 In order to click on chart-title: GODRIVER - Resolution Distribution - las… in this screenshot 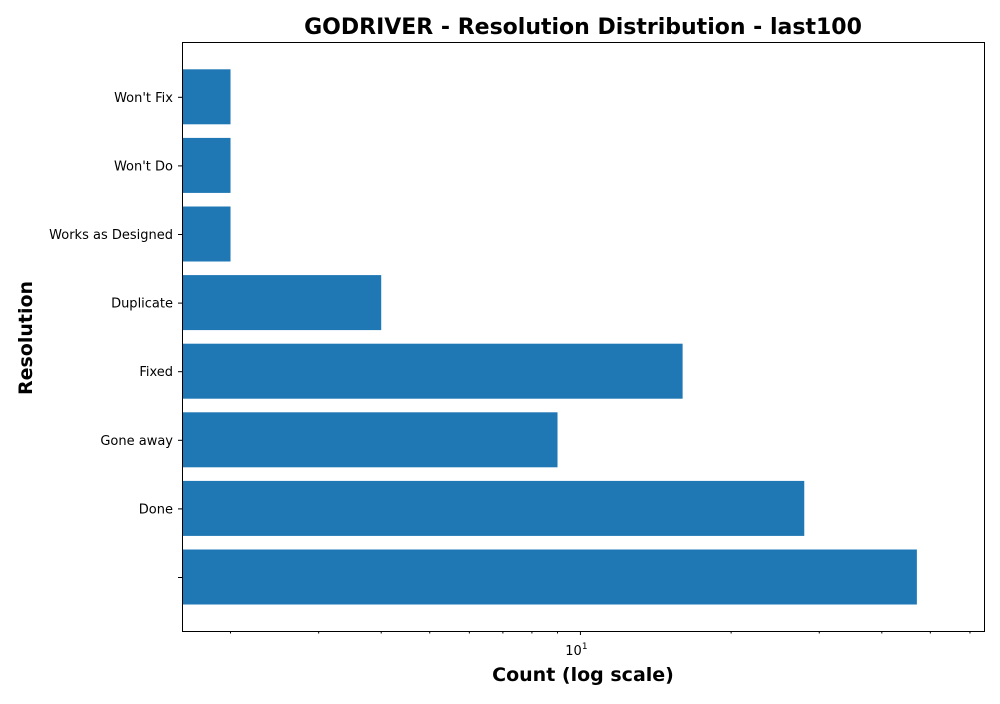, I will do `click(583, 27)`.